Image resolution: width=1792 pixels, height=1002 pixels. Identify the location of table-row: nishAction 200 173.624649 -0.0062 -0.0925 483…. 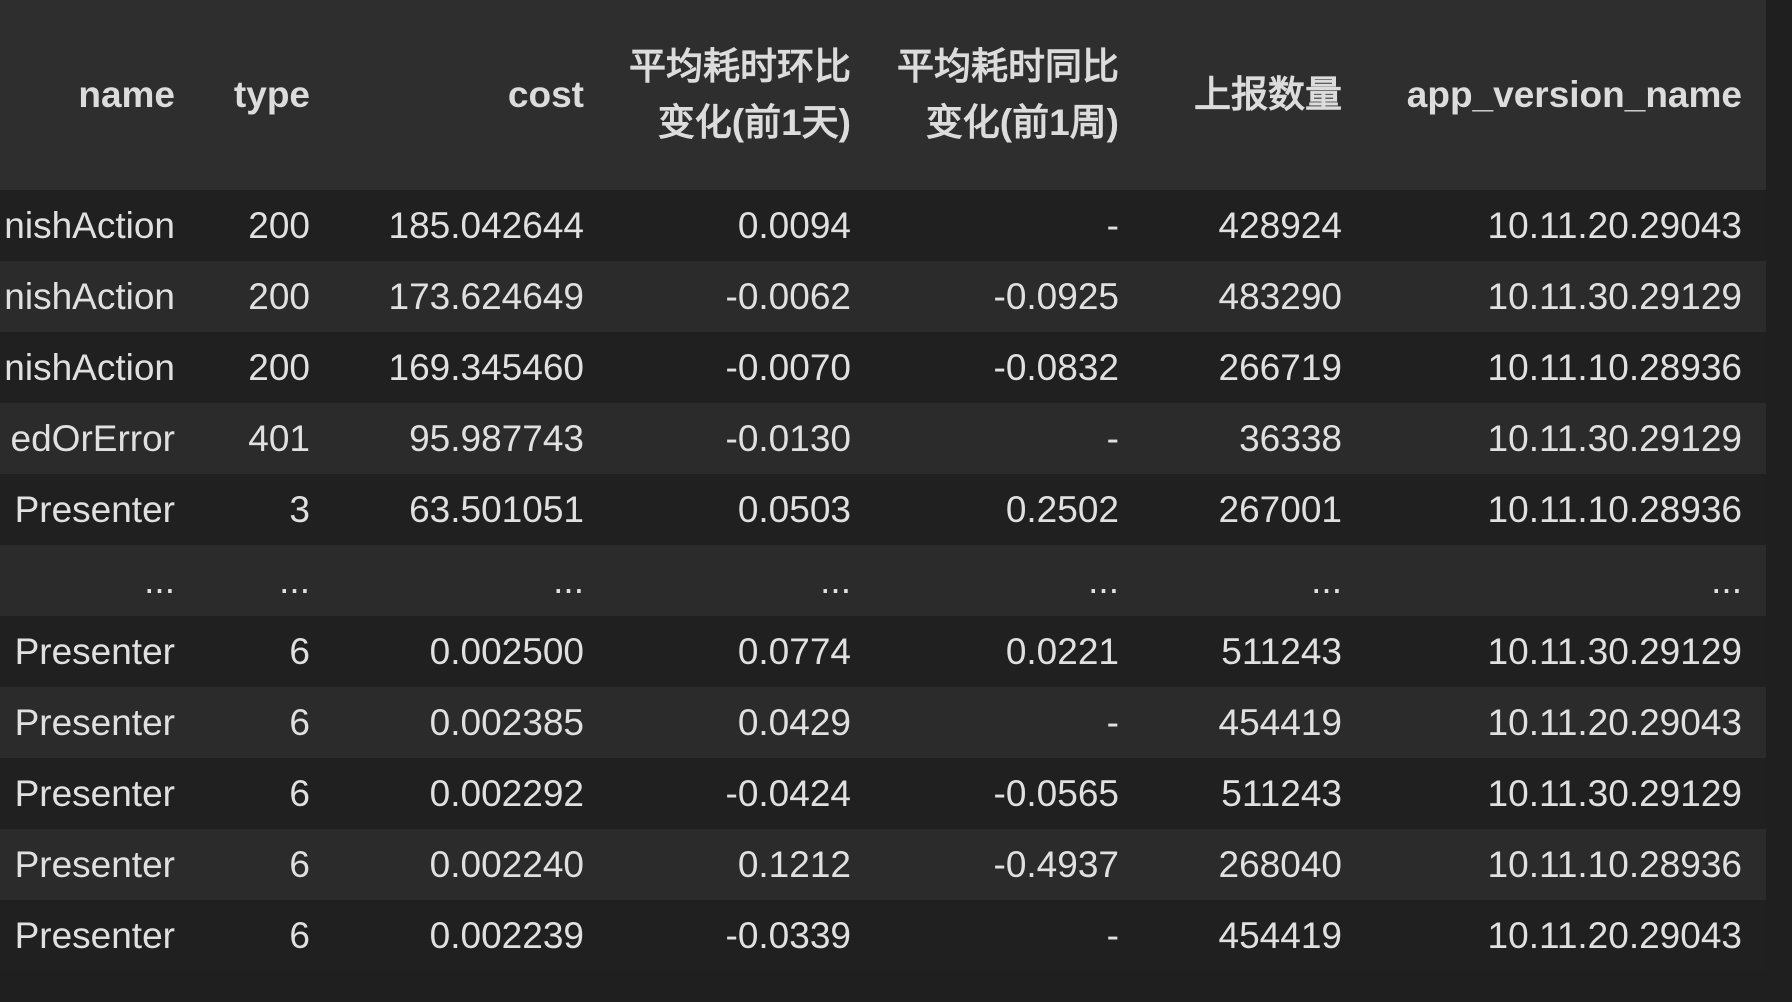
(883, 296).